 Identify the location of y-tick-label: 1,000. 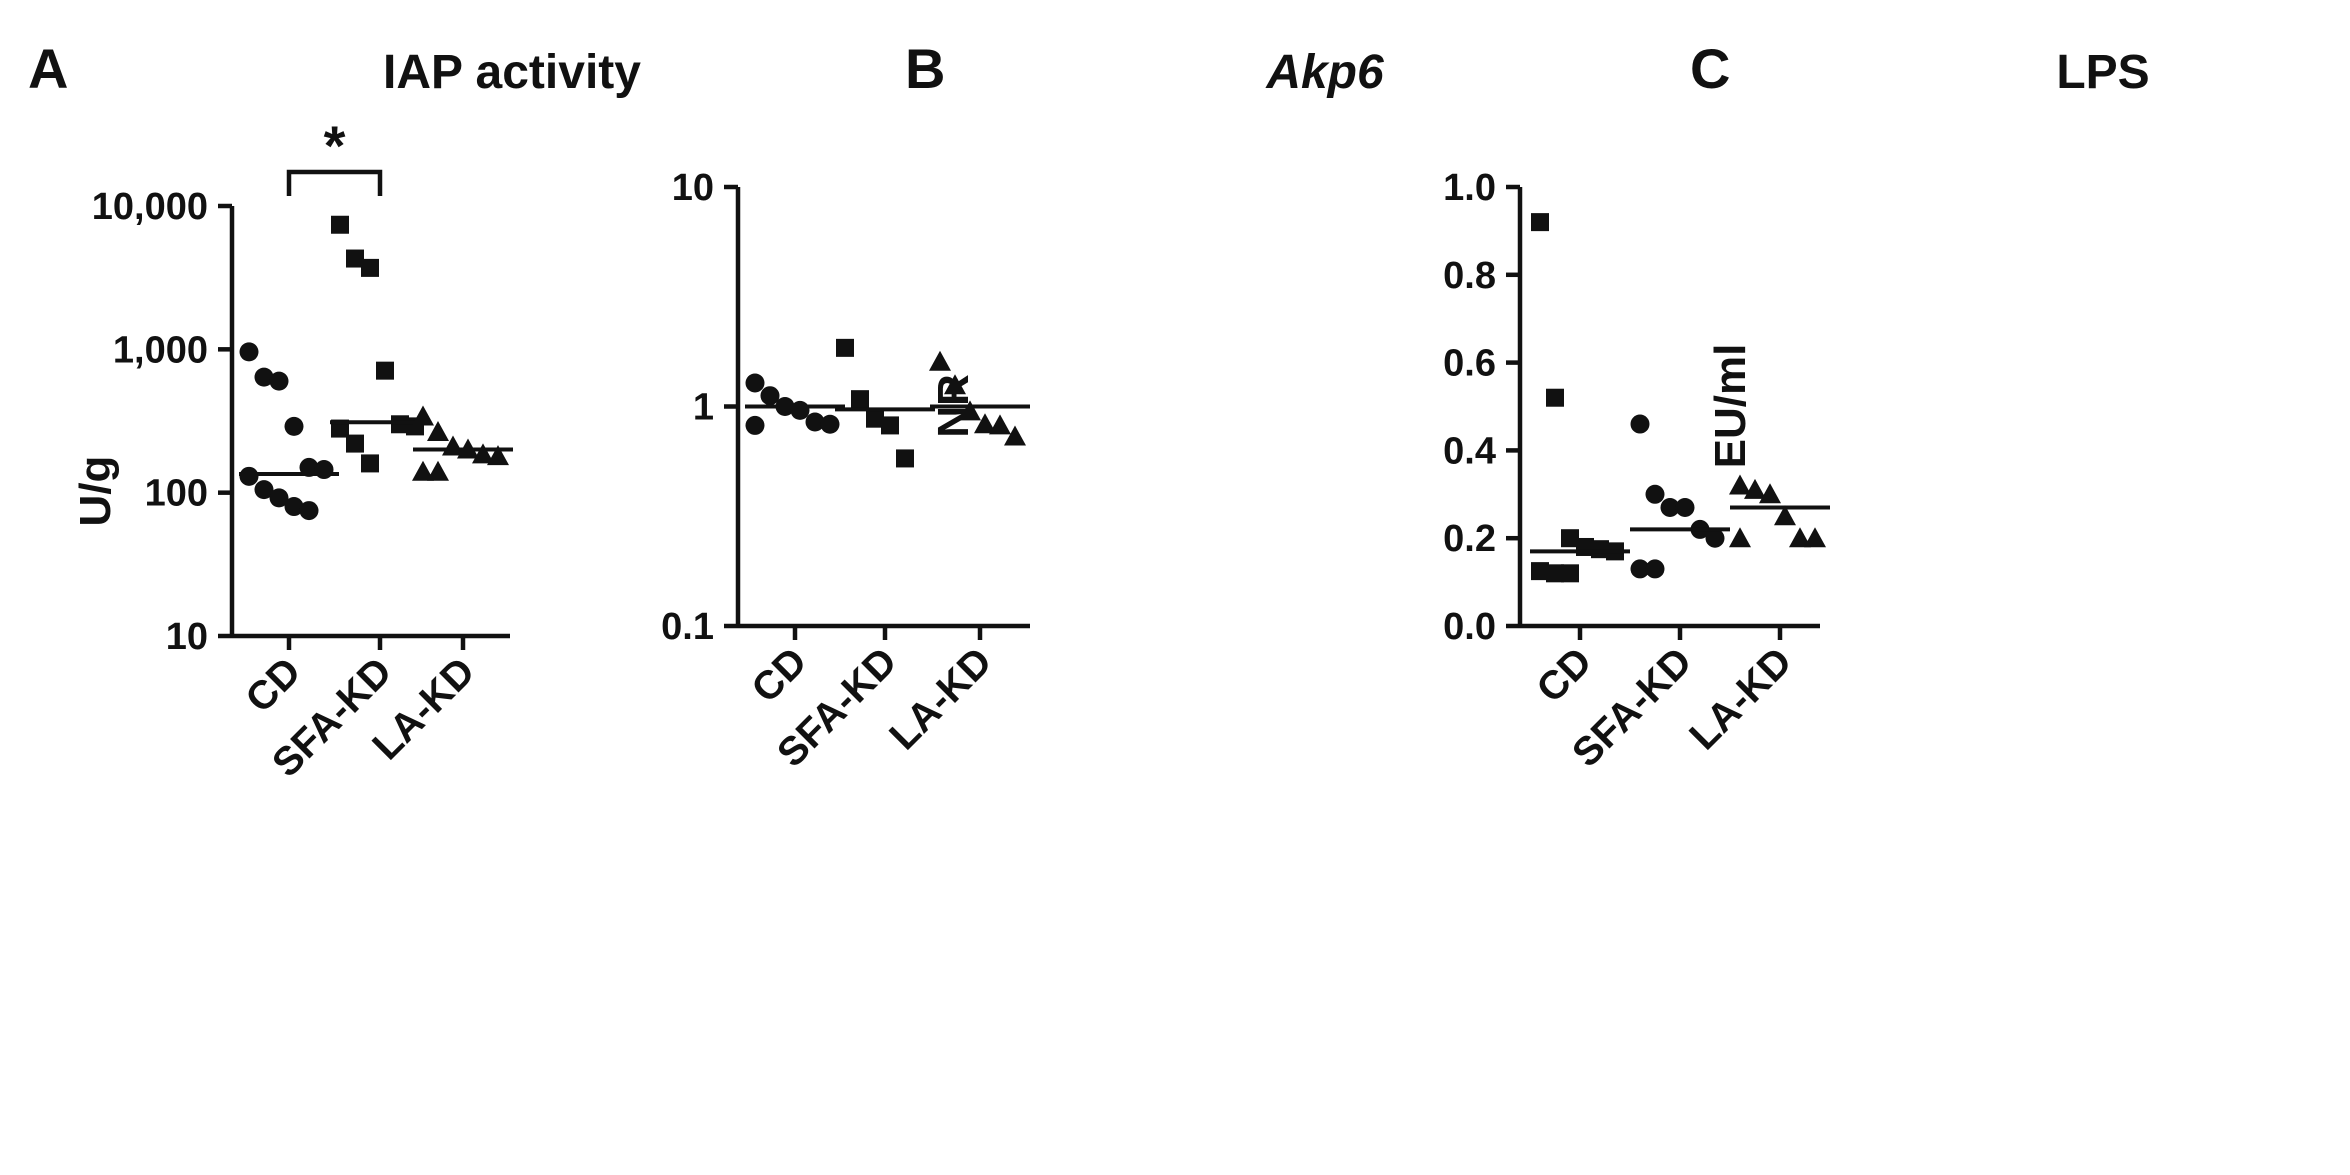
(160, 350).